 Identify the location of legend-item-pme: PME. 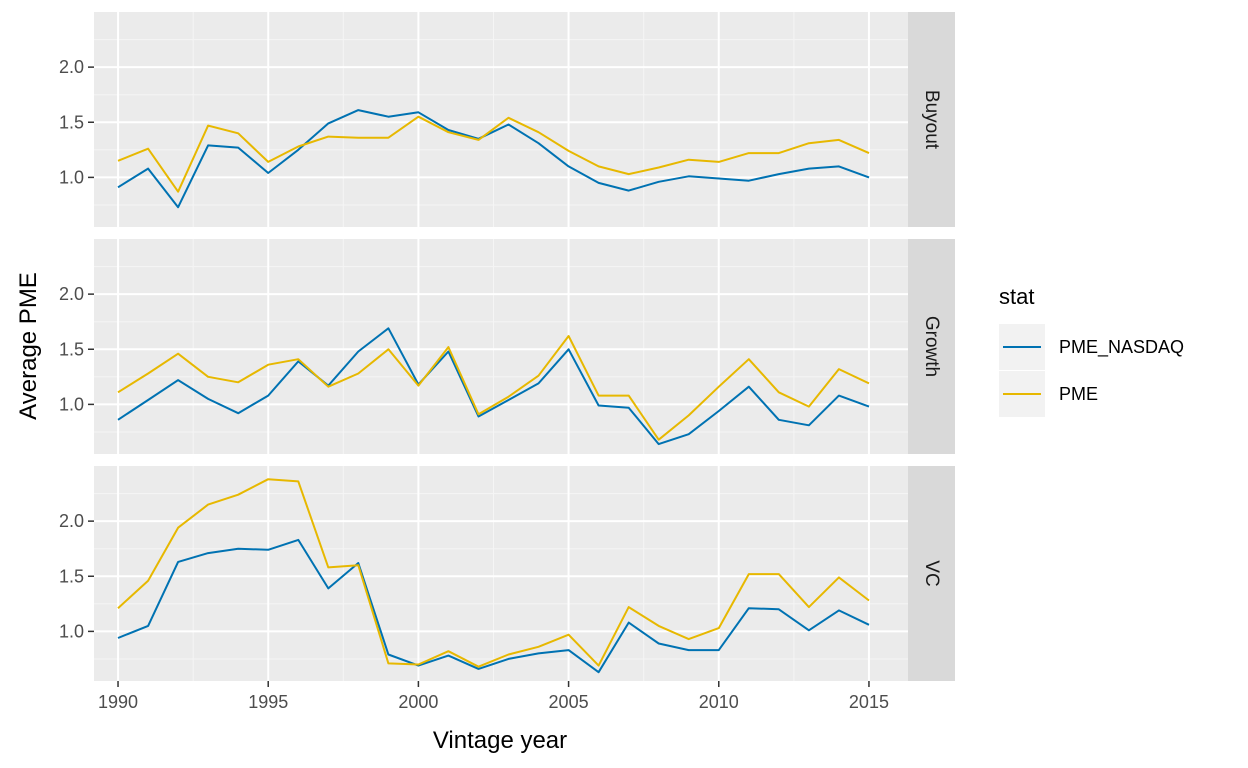
(1048, 394).